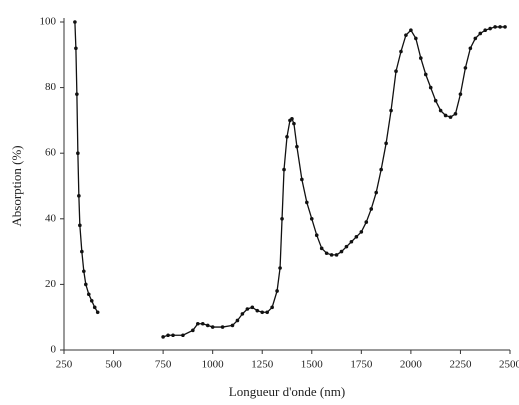 The height and width of the screenshot is (405, 519). Describe the element at coordinates (16, 185) in the screenshot. I see `y-axis-title: Absorption (%)` at that location.